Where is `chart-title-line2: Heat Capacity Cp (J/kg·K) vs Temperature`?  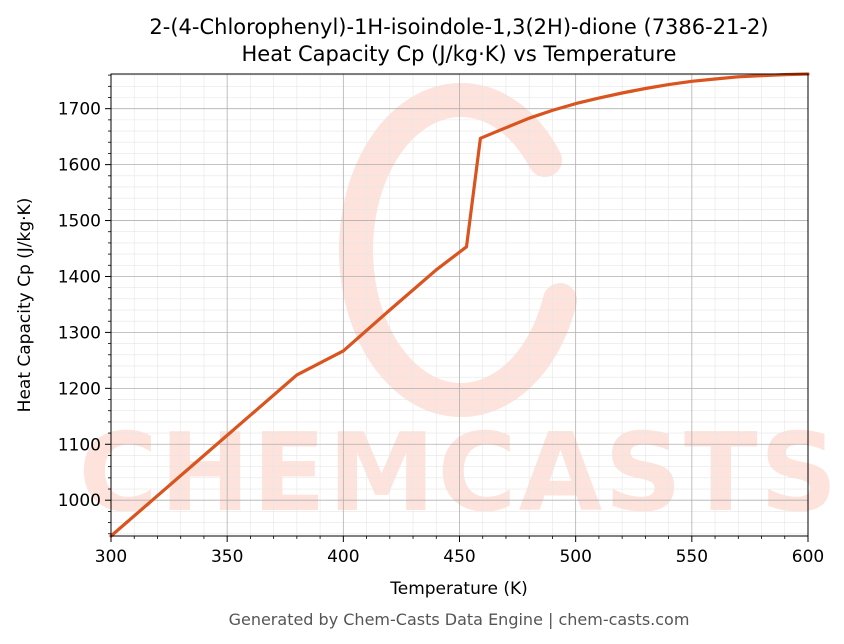
chart-title-line2: Heat Capacity Cp (J/kg·K) vs Temperature is located at coordinates (459, 54).